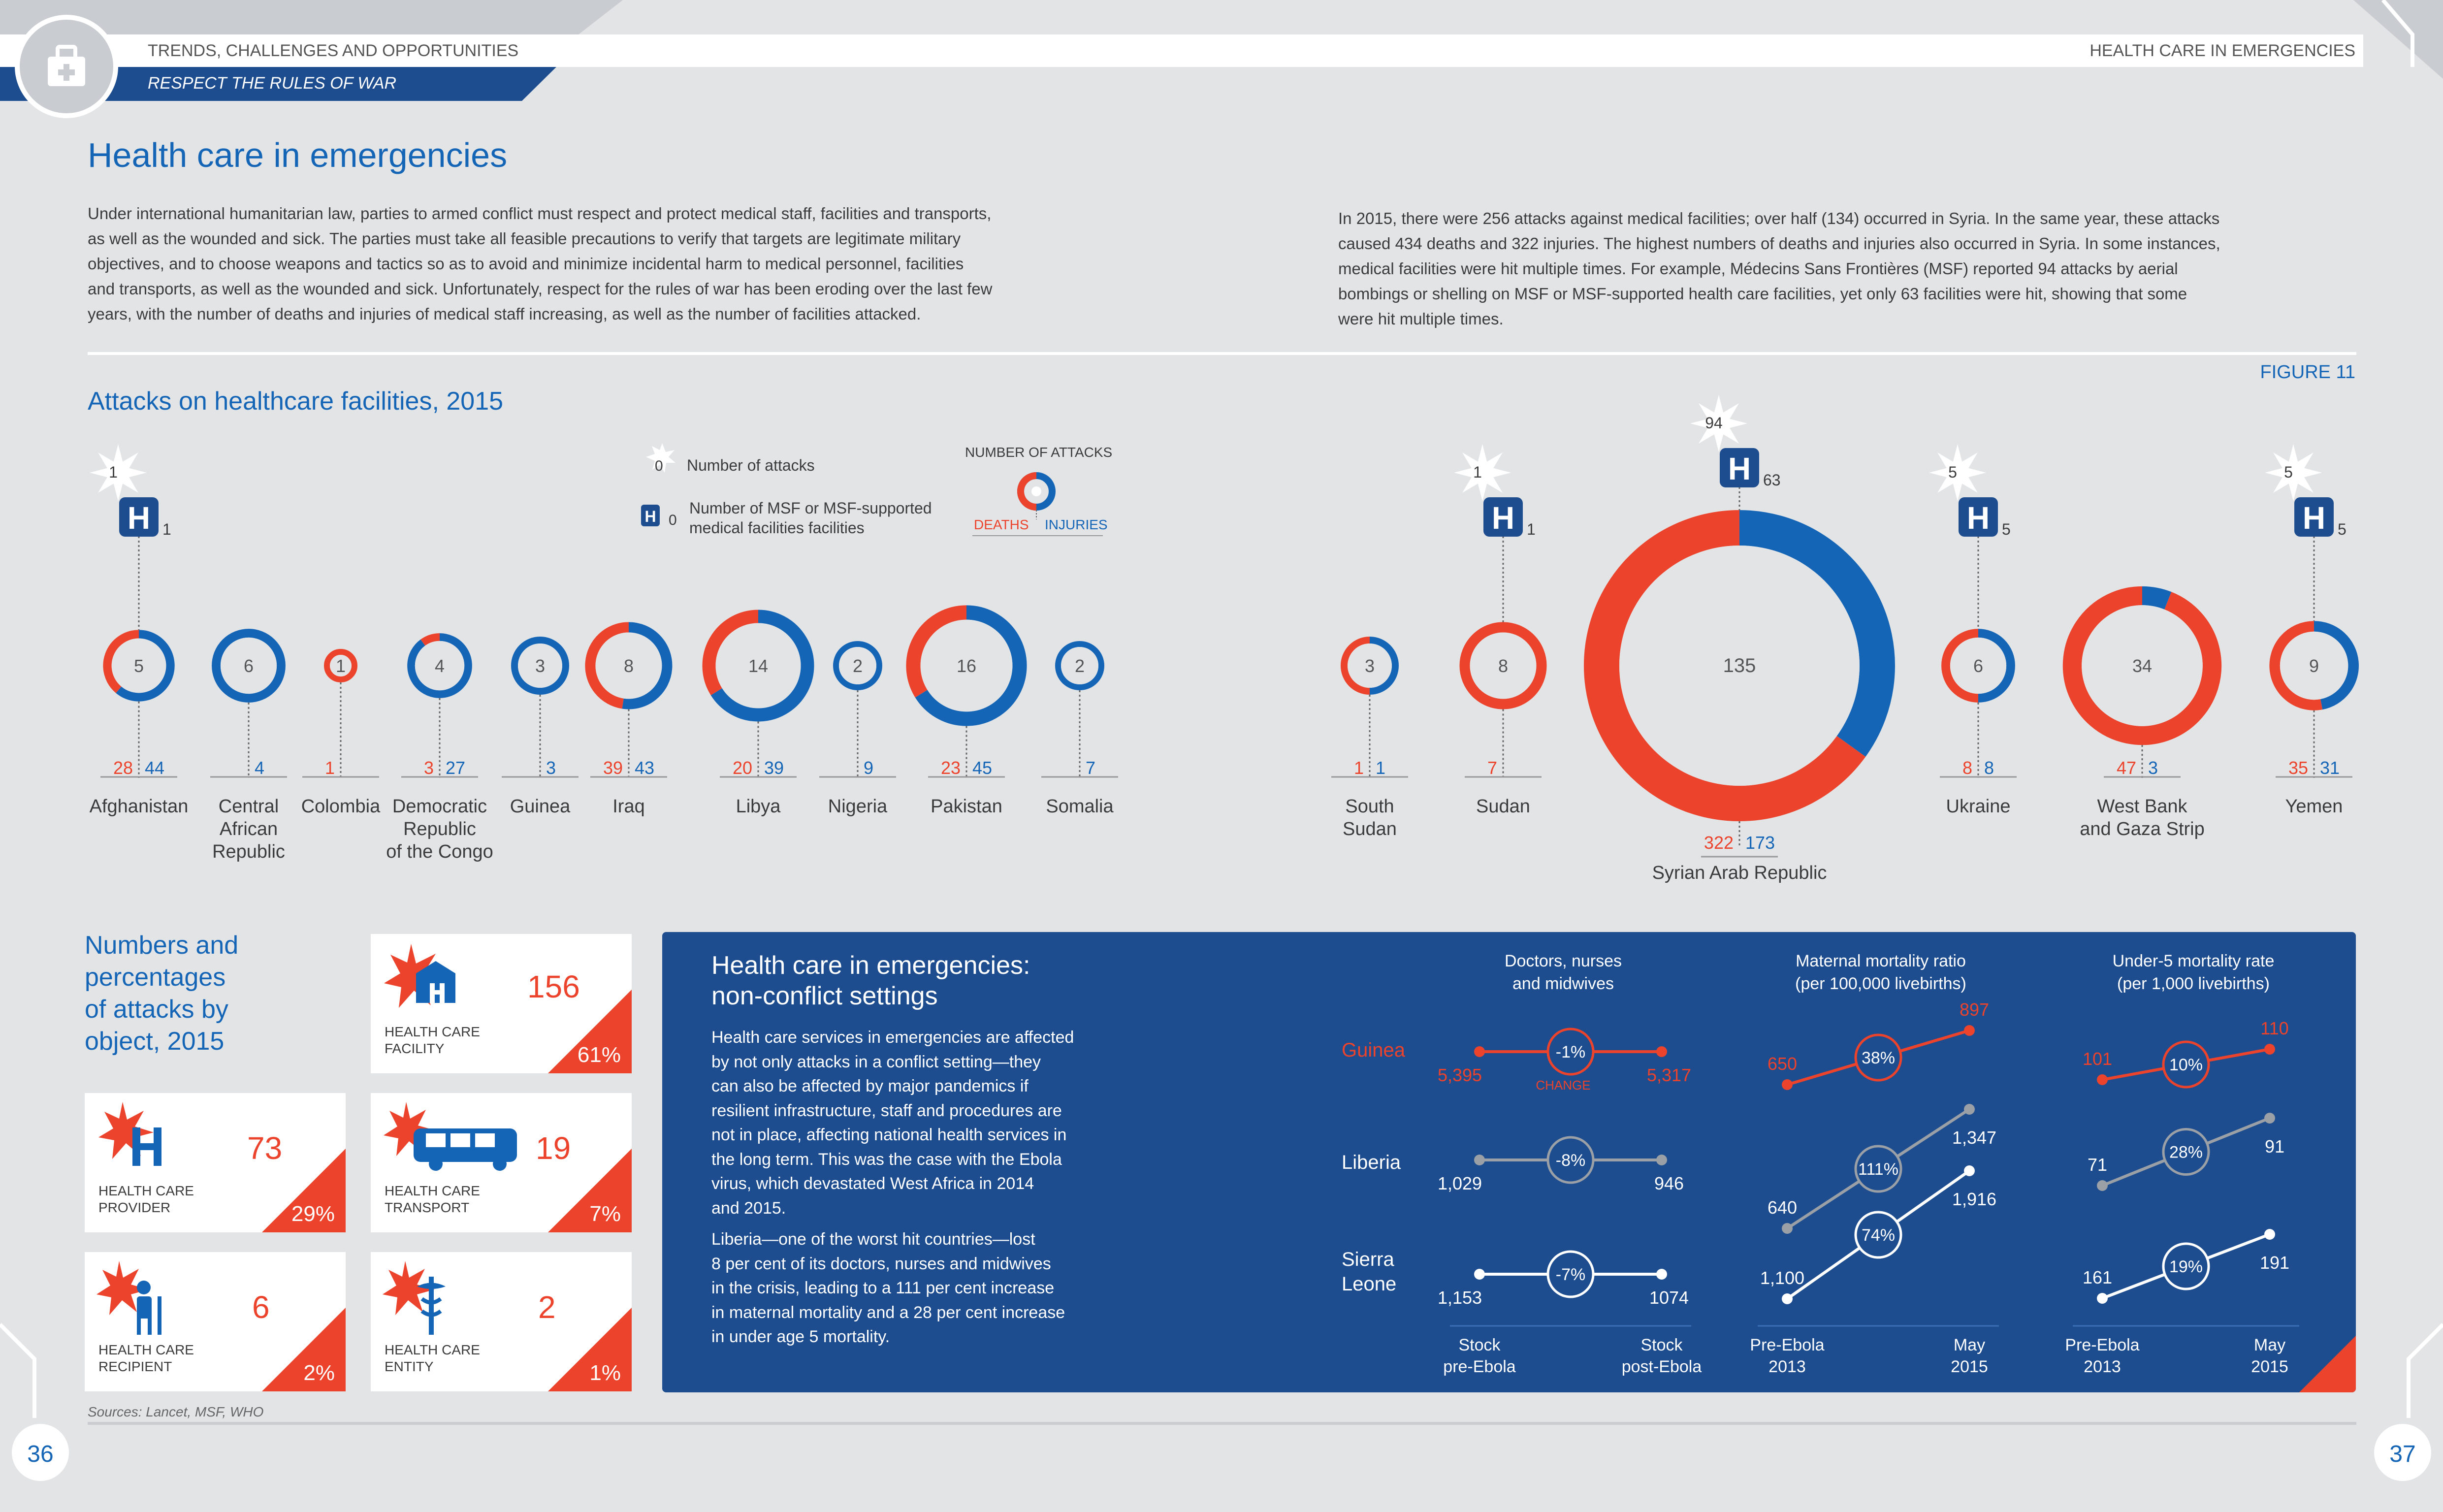 The width and height of the screenshot is (2443, 1512). Describe the element at coordinates (1221, 59) in the screenshot. I see `header-decoration` at that location.